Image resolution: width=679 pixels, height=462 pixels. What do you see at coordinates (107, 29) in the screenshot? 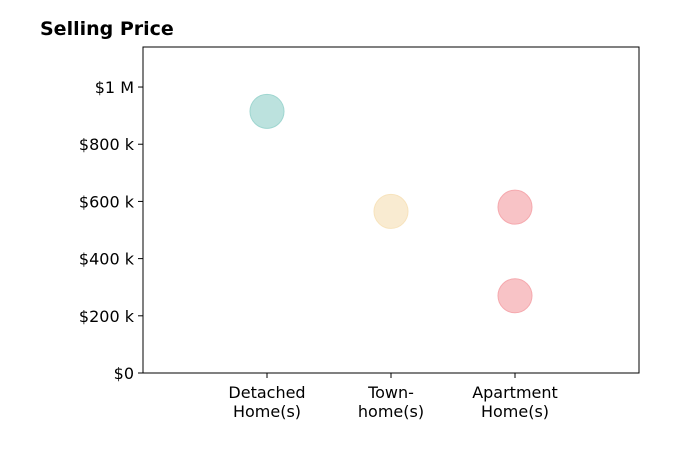
I see `chart-title: Selling Price` at bounding box center [107, 29].